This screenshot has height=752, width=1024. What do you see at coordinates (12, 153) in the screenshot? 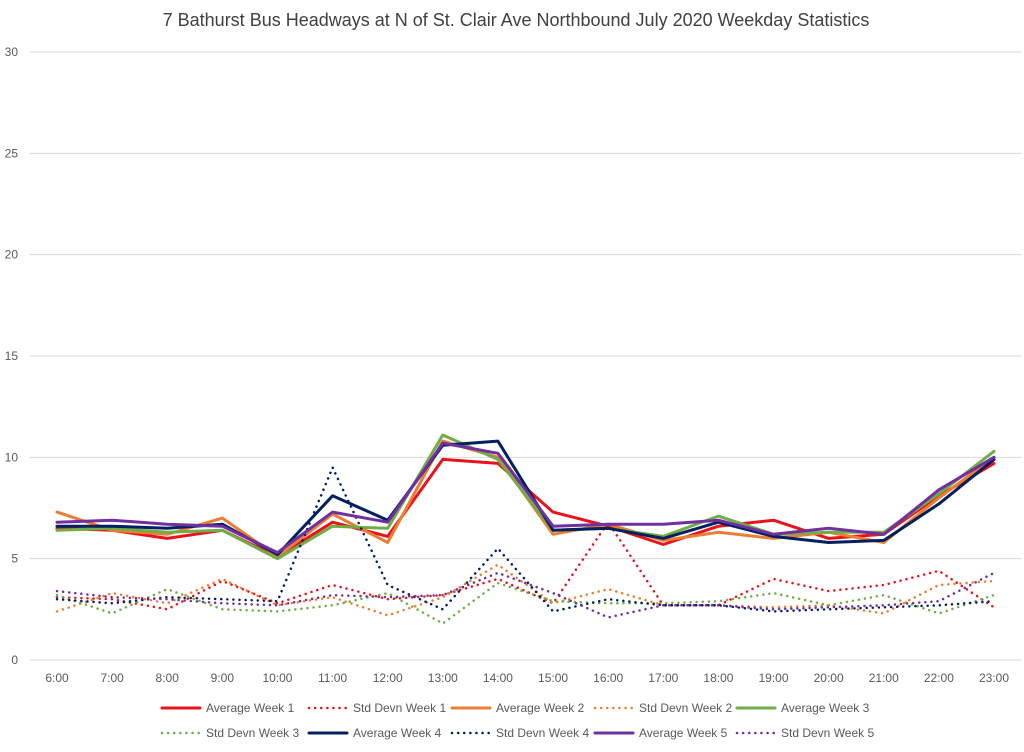
I see `y-tick-label: 25` at bounding box center [12, 153].